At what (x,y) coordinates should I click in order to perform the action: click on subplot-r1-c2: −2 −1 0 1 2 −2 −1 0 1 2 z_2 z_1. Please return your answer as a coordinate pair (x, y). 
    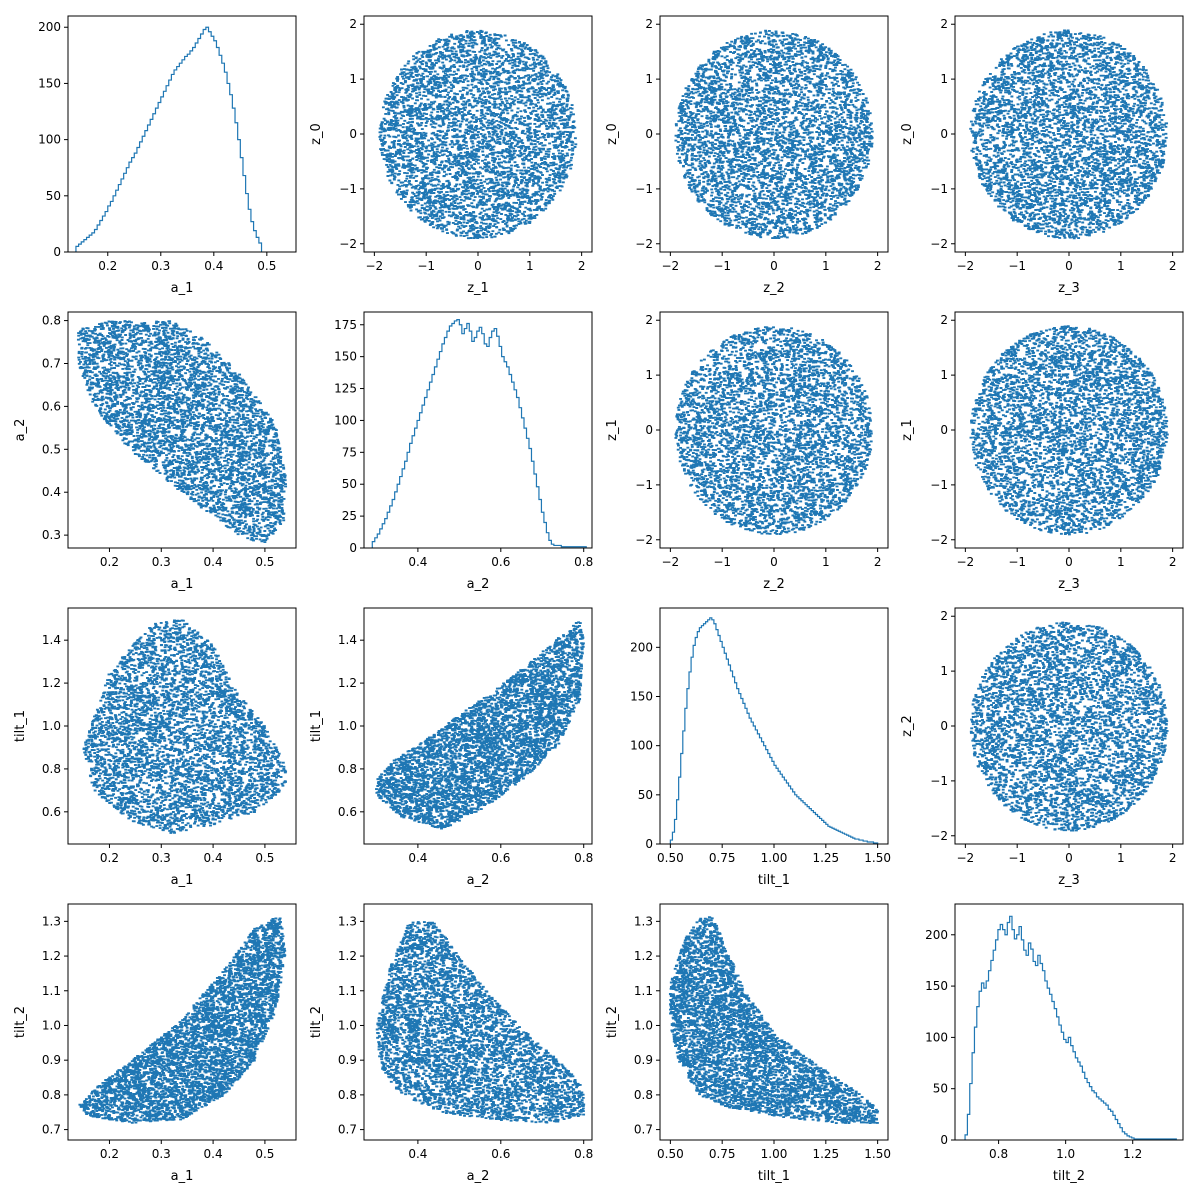
    Looking at the image, I should click on (747, 451).